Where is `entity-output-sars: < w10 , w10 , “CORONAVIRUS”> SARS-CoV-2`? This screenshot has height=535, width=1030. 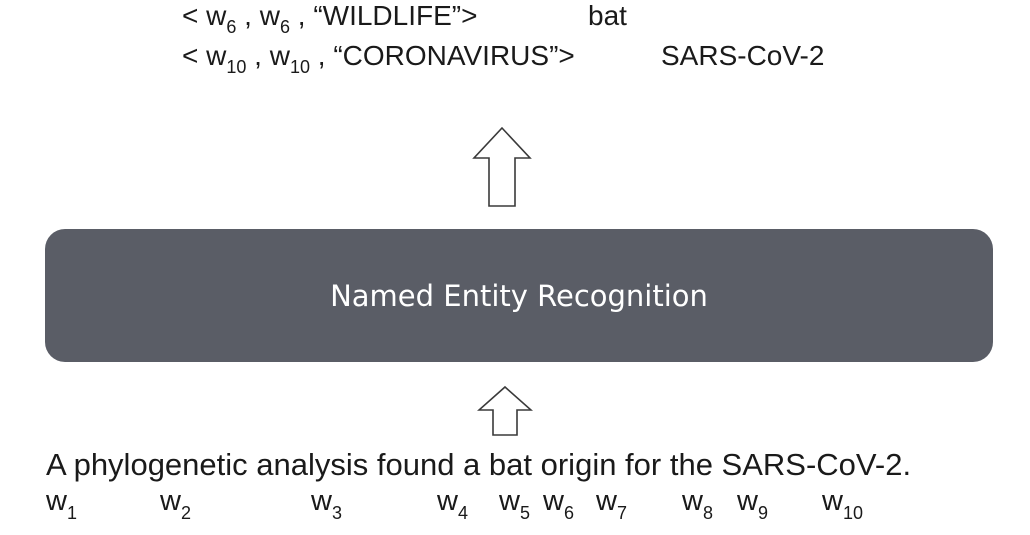 entity-output-sars: < w10 , w10 , “CORONAVIRUS”> SARS-CoV-2 is located at coordinates (503, 58).